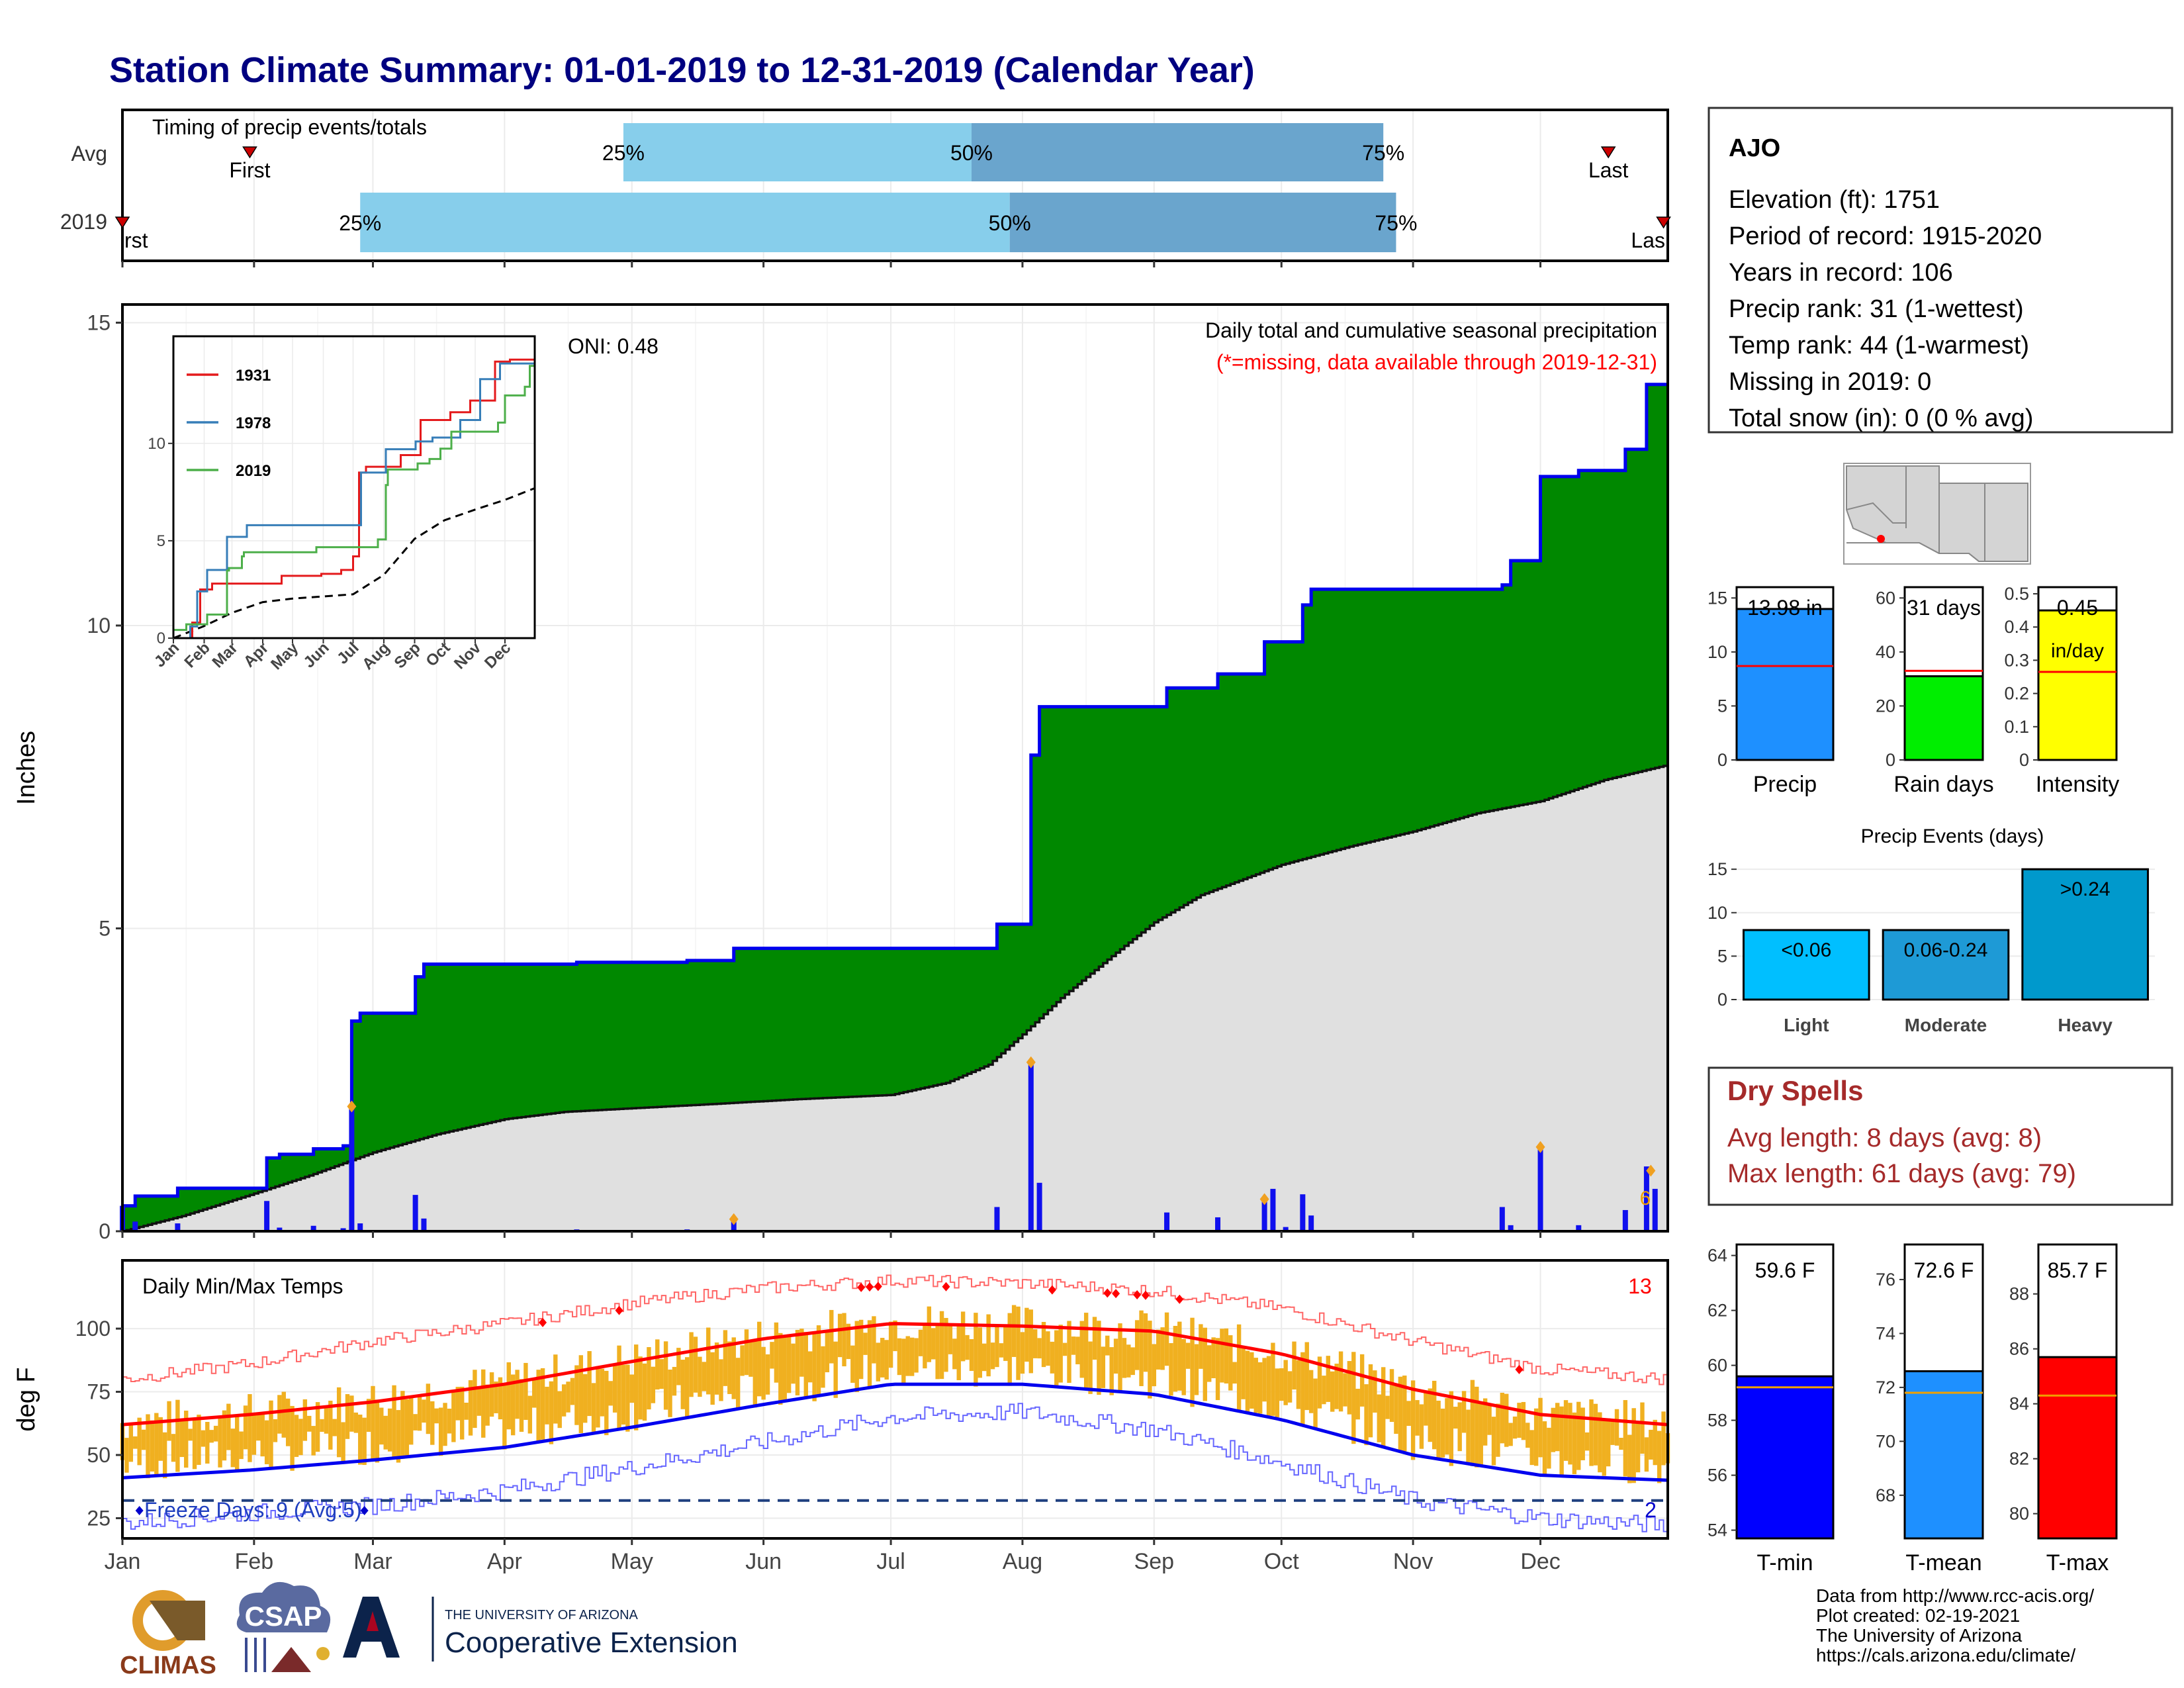 The height and width of the screenshot is (1688, 2184). What do you see at coordinates (99, 1392) in the screenshot?
I see `temp-ytick-label: 75` at bounding box center [99, 1392].